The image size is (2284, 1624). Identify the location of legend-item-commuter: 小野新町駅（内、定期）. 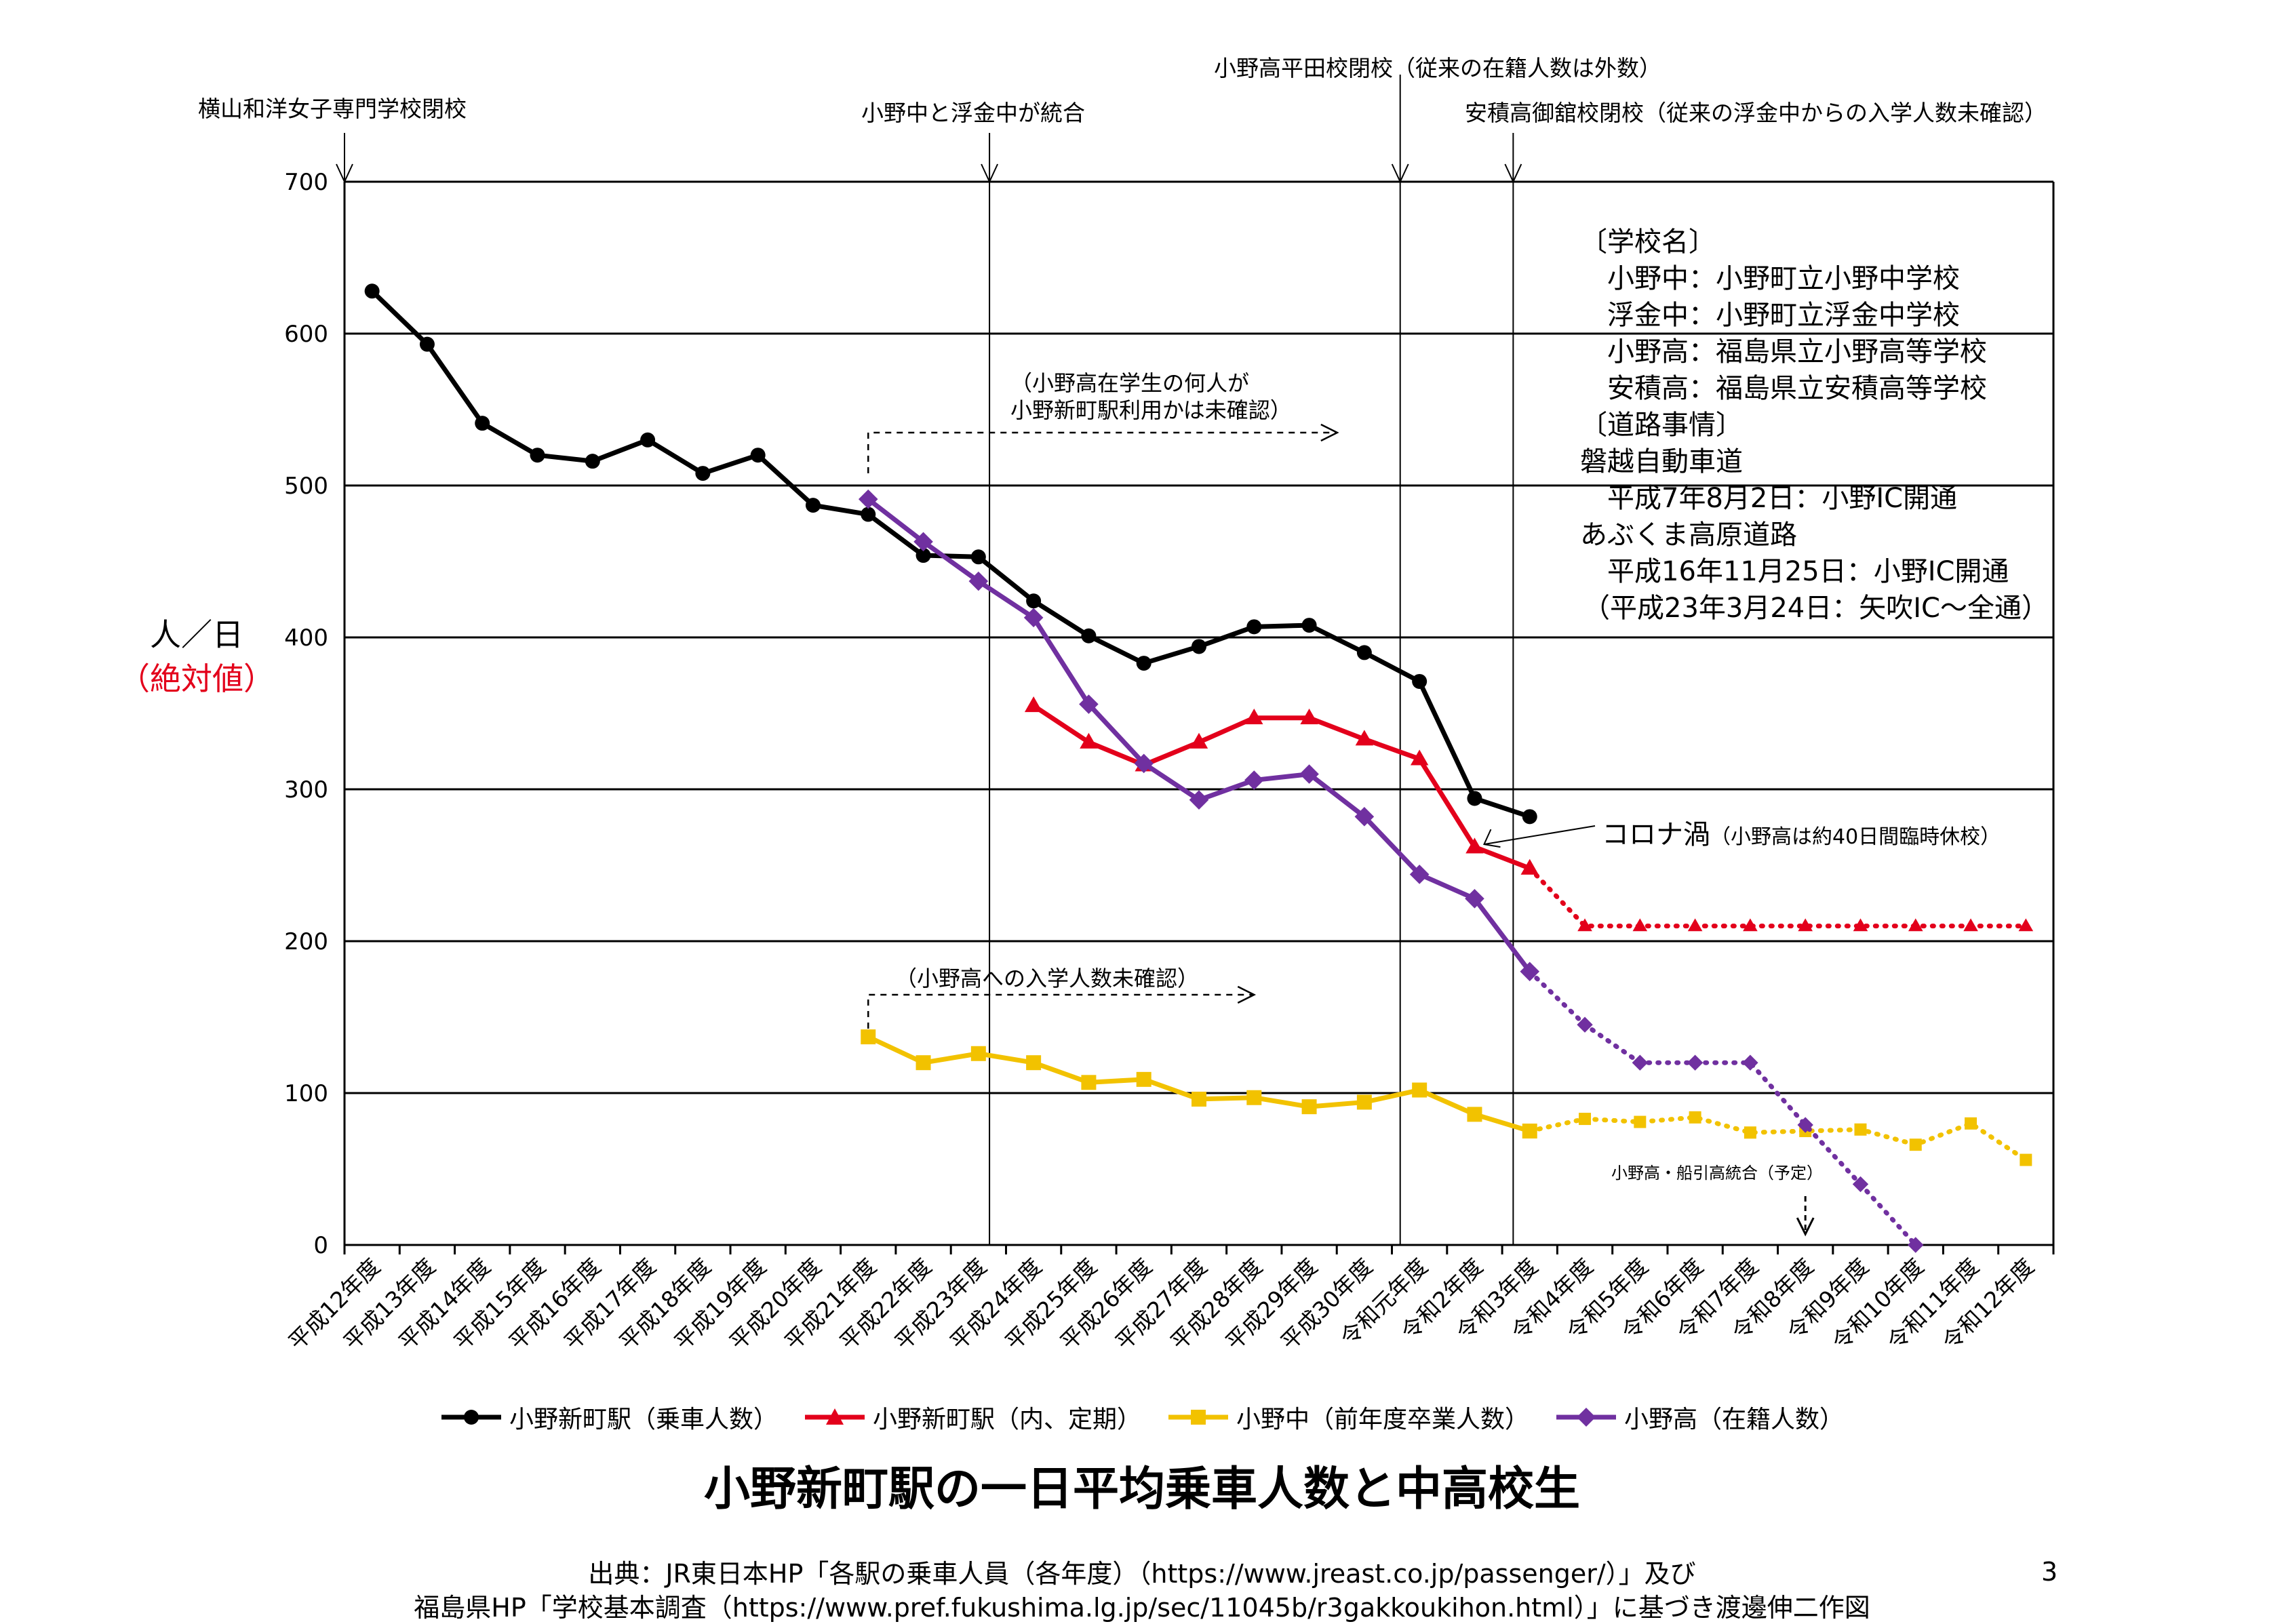
(973, 1417).